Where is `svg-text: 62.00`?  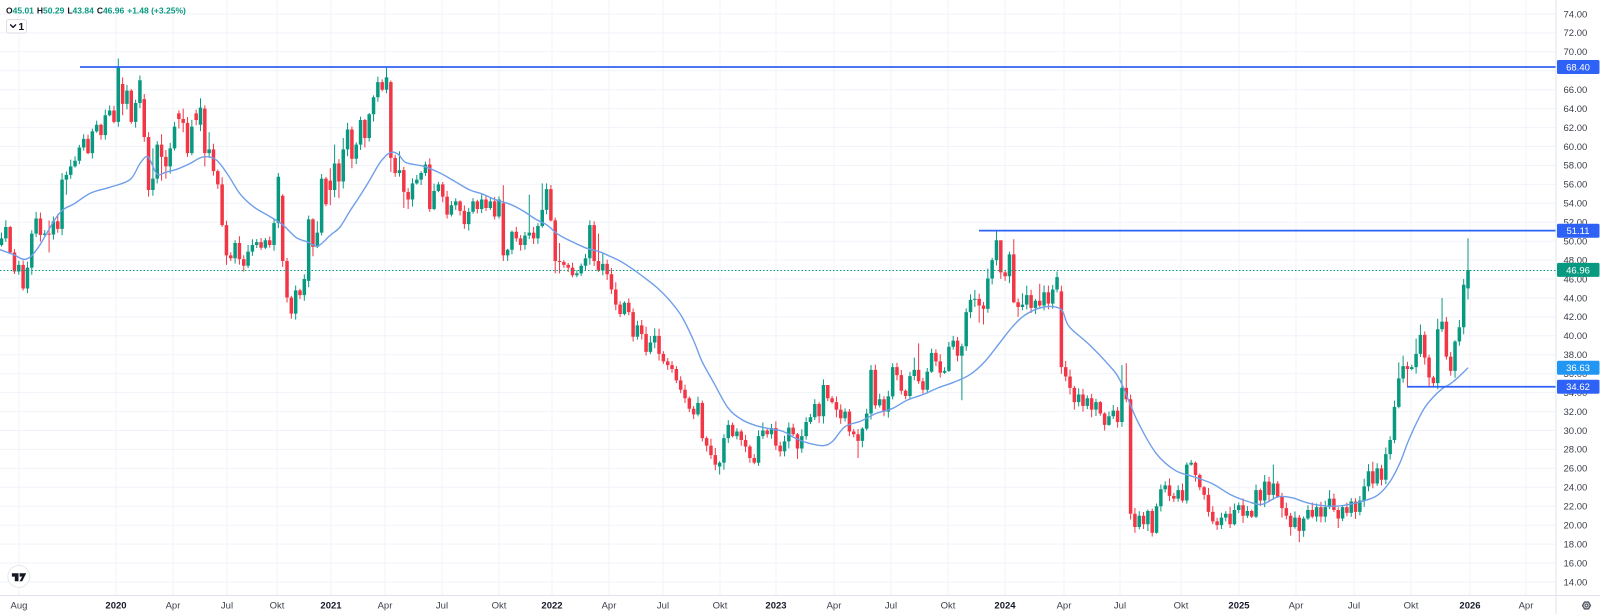
svg-text: 62.00 is located at coordinates (1576, 128).